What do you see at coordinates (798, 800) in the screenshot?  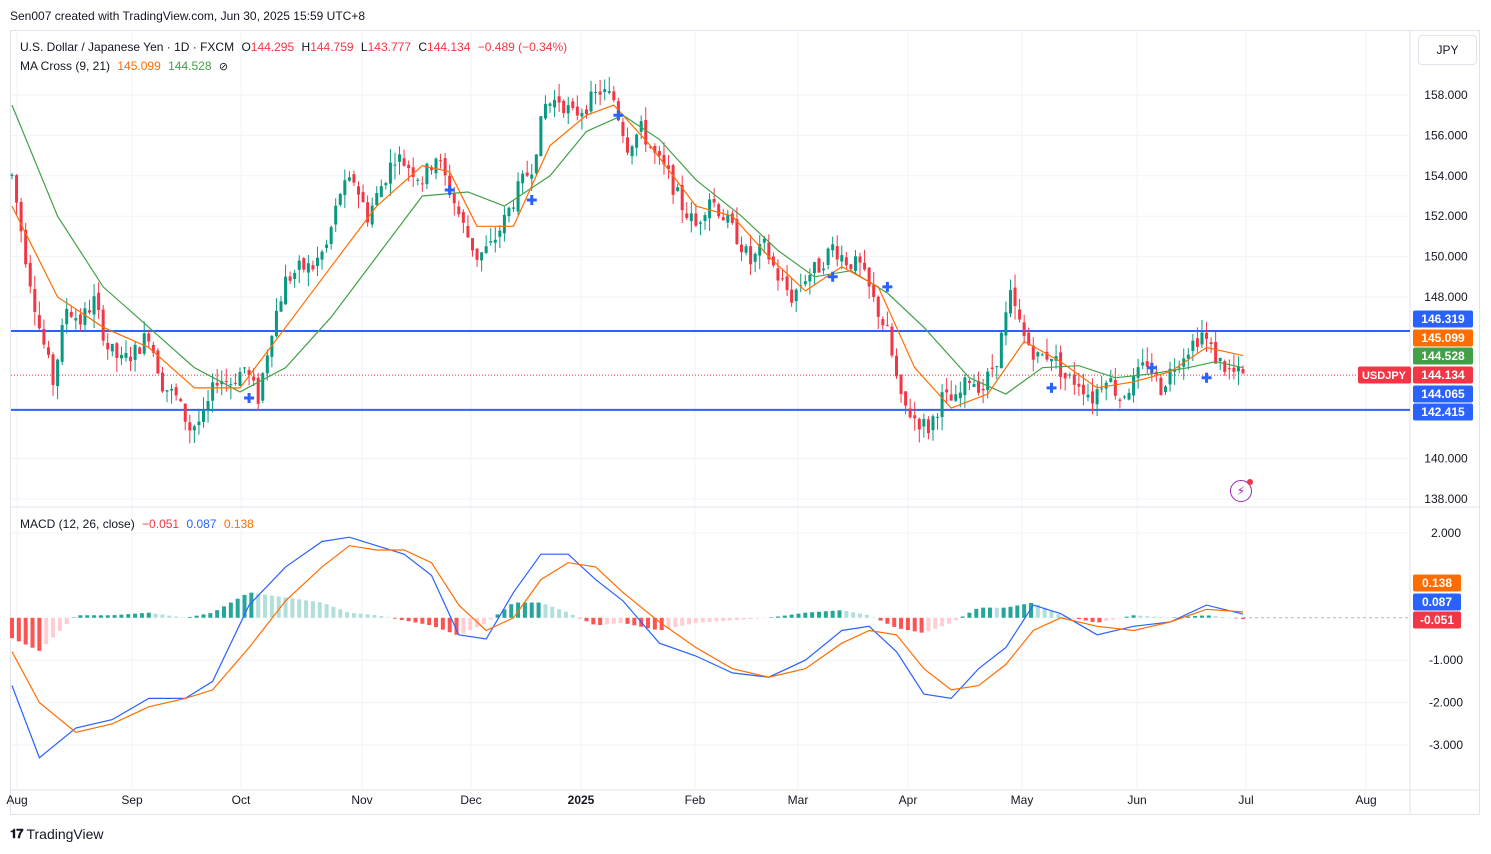 I see `time-tick-label: Mar` at bounding box center [798, 800].